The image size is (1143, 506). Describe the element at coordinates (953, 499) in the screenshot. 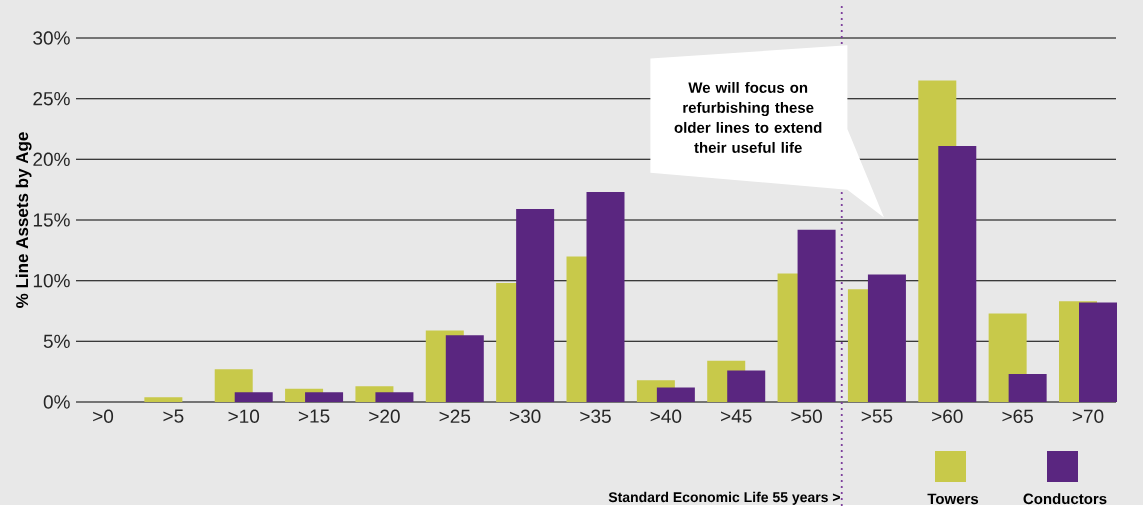

I see `legend-label: Towers` at that location.